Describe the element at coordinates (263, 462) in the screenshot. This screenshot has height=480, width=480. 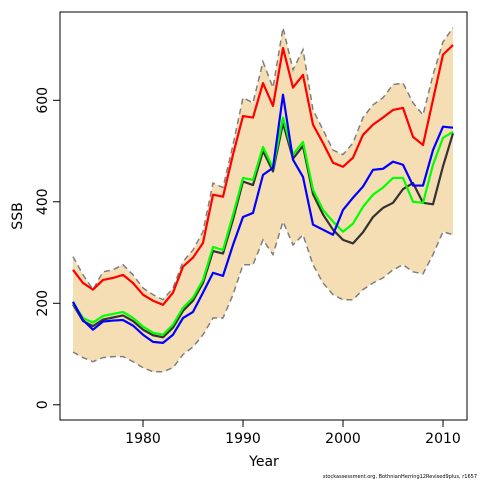
I see `x-axis-label: Year` at that location.